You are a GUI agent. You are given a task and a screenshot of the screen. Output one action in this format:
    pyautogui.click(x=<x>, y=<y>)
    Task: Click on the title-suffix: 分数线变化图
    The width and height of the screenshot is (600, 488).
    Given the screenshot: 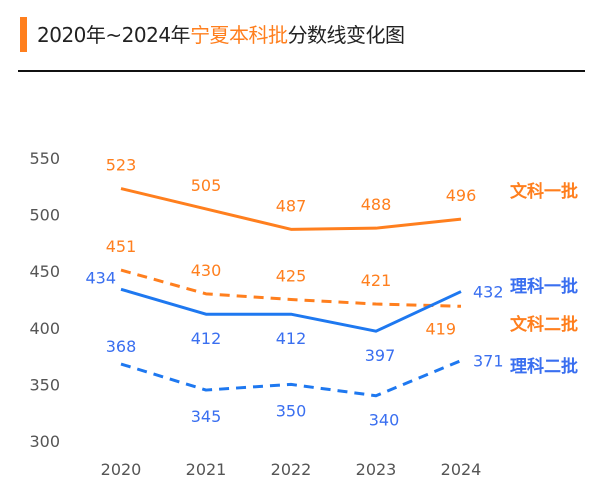 What is the action you would take?
    pyautogui.click(x=346, y=35)
    